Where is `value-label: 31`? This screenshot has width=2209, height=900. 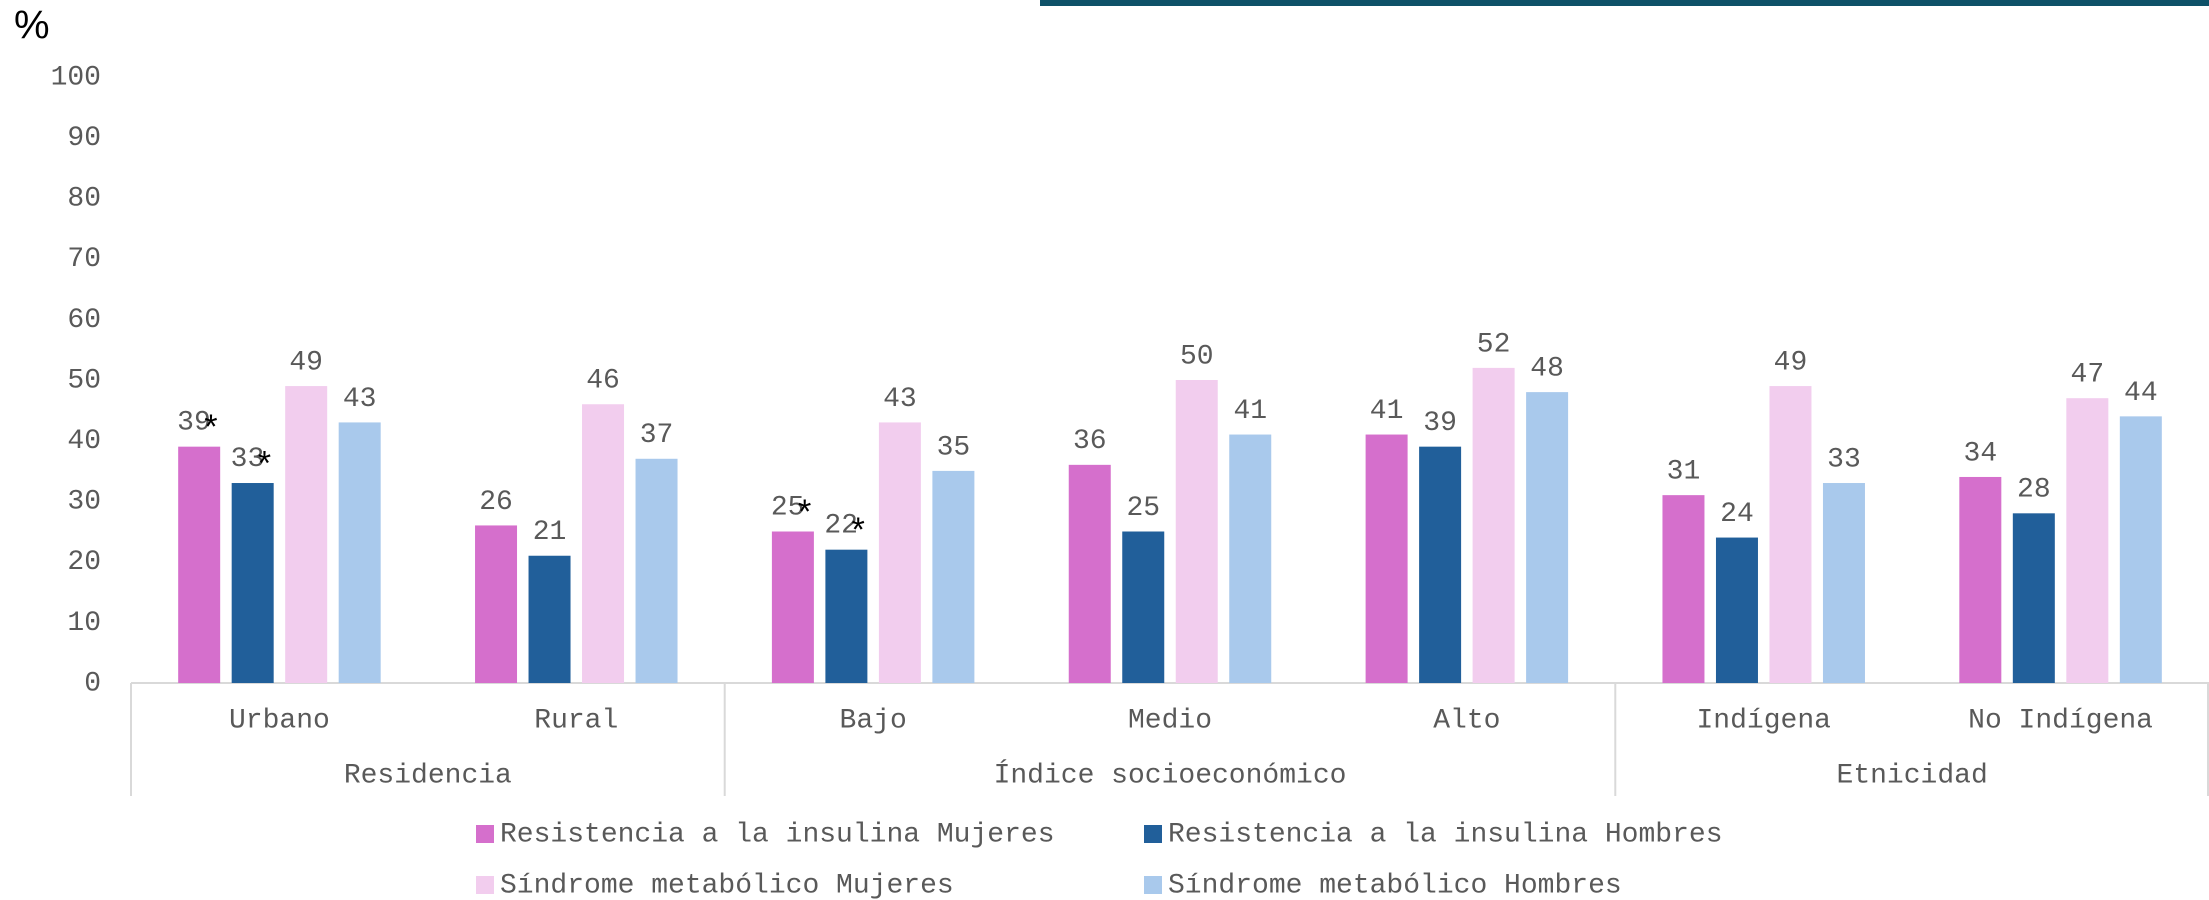 value-label: 31 is located at coordinates (1684, 472).